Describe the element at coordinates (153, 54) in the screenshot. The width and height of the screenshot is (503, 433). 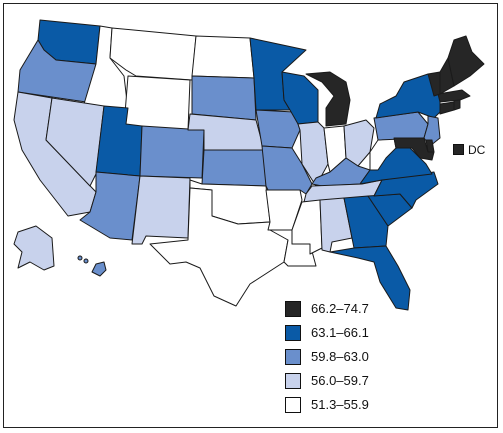
I see `state-mt` at that location.